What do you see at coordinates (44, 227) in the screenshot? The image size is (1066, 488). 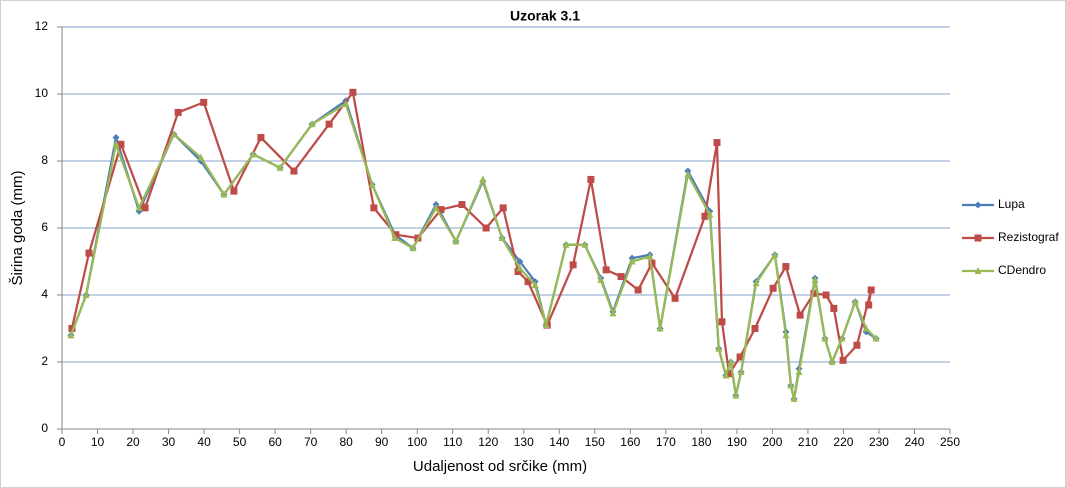 I see `y-tick-label: 6` at bounding box center [44, 227].